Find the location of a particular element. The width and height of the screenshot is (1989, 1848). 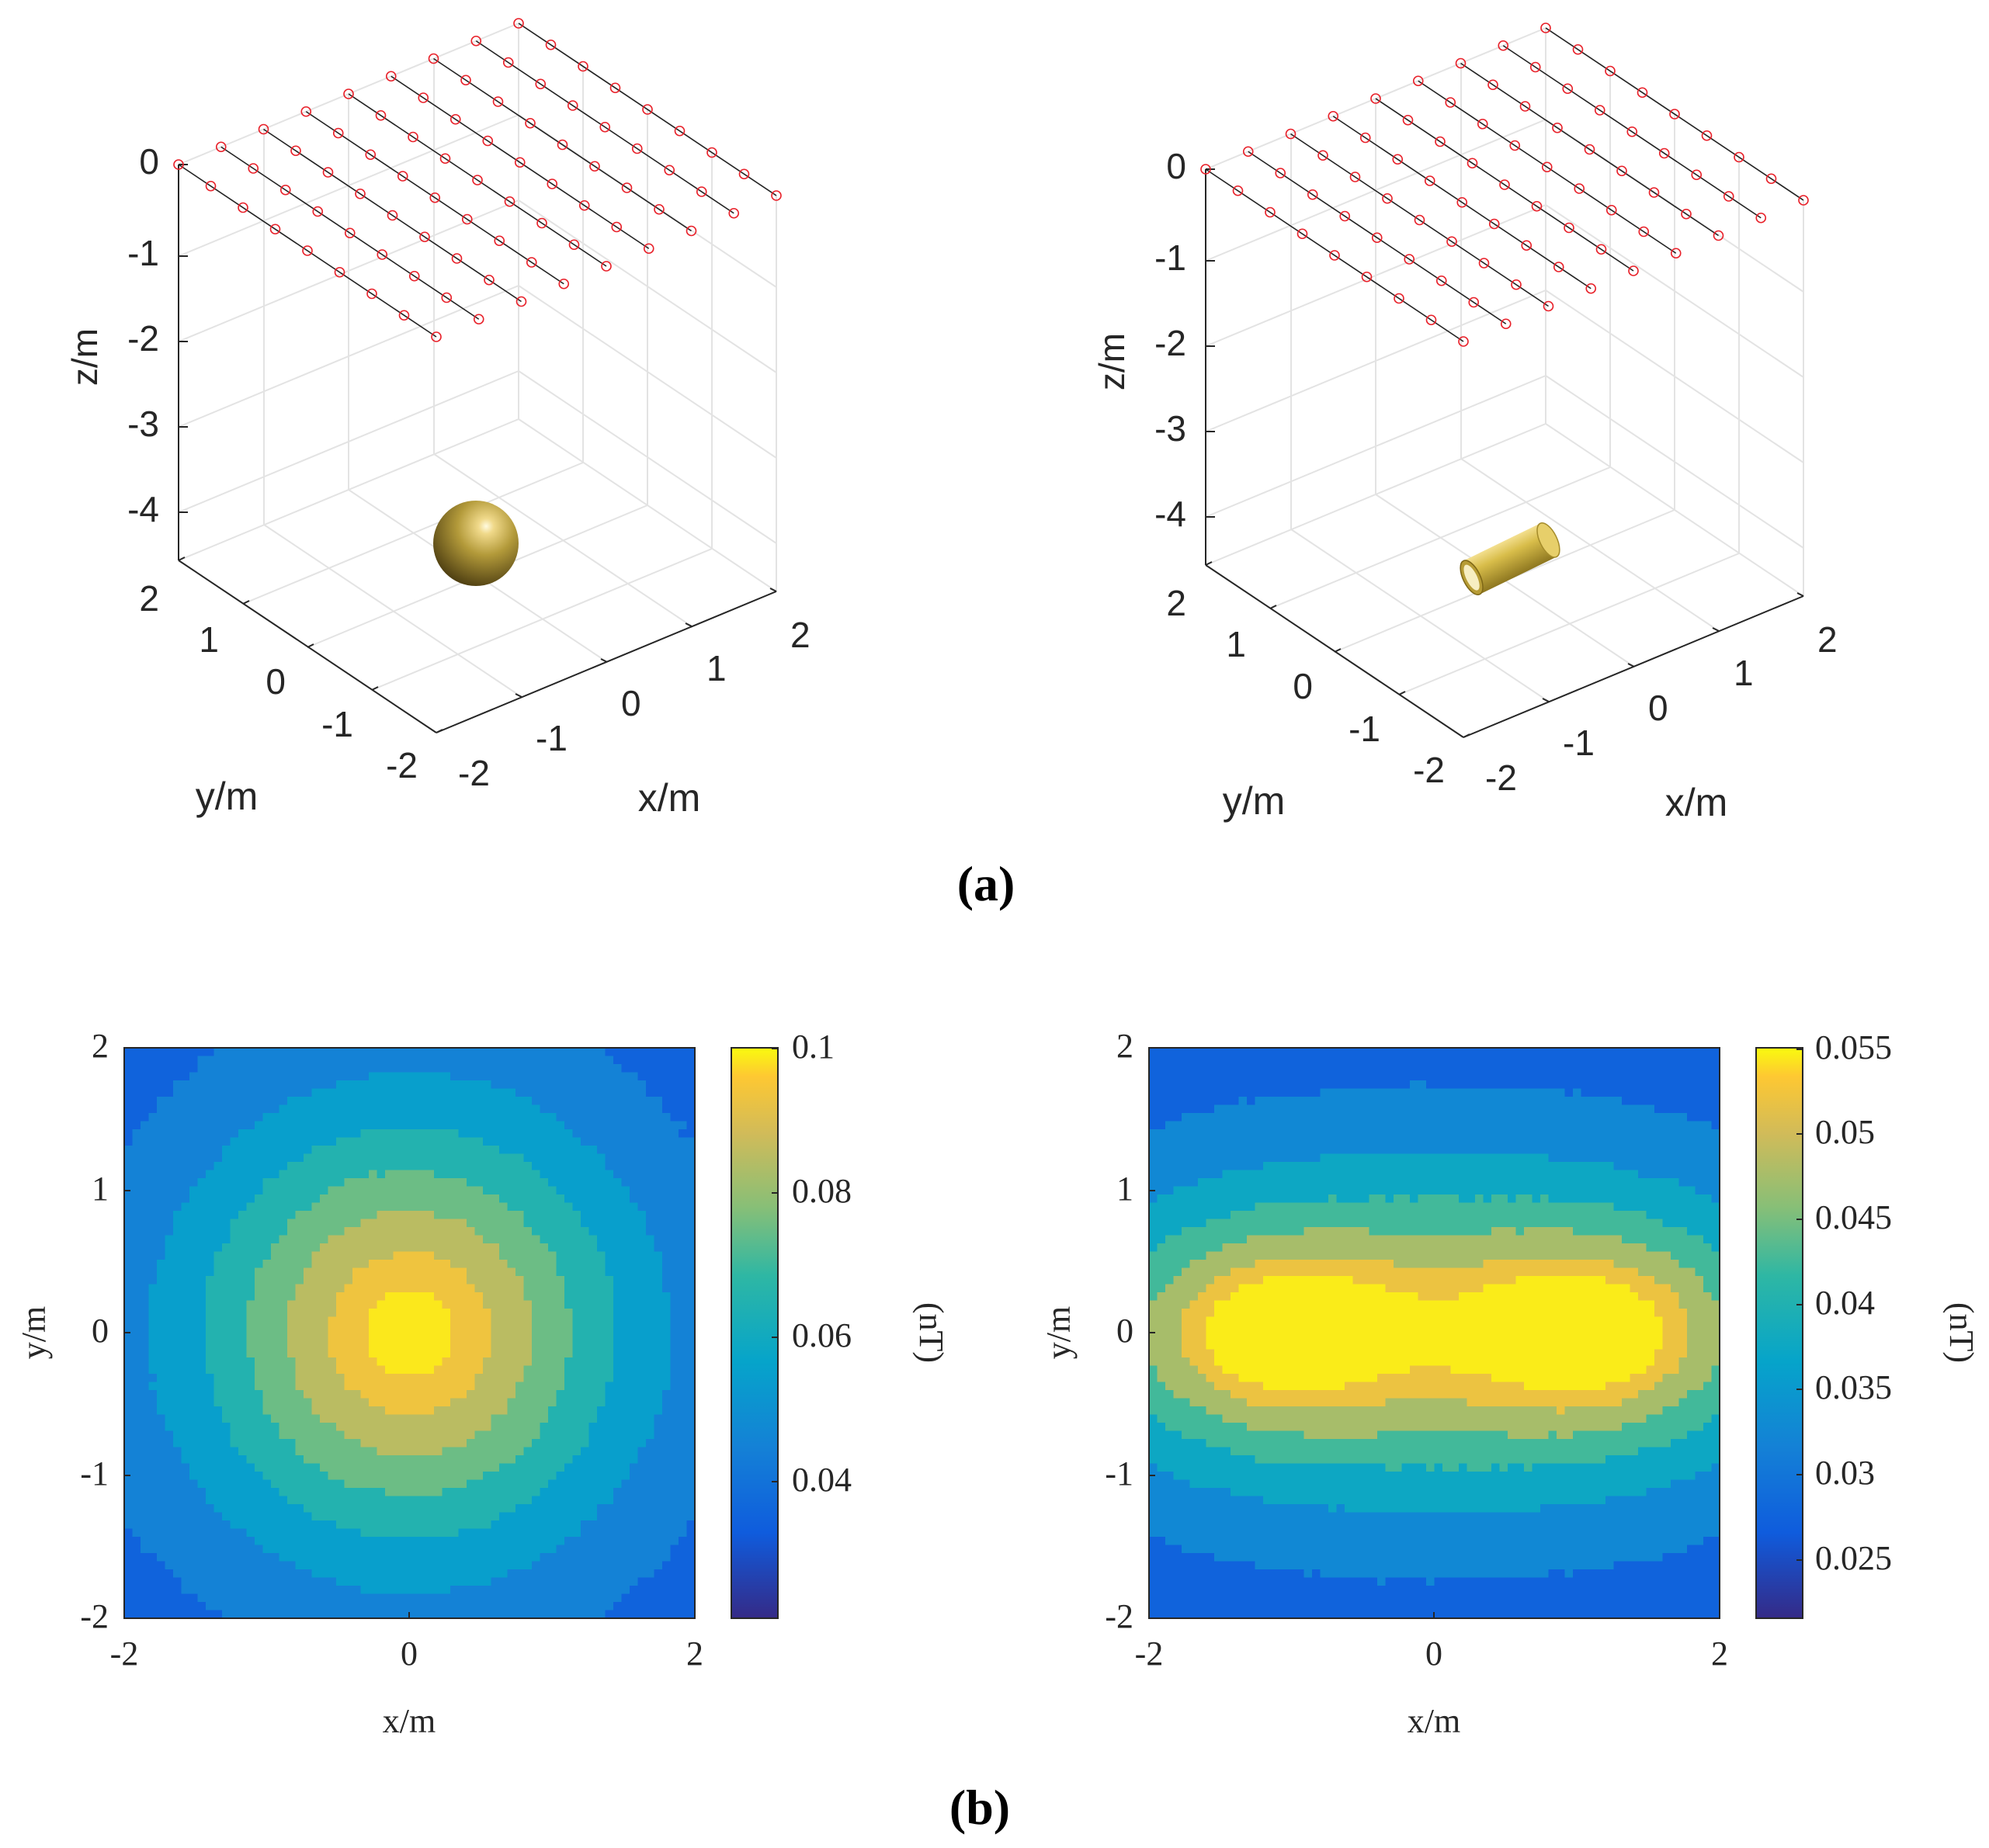

x-tick: -2 is located at coordinates (1501, 778).